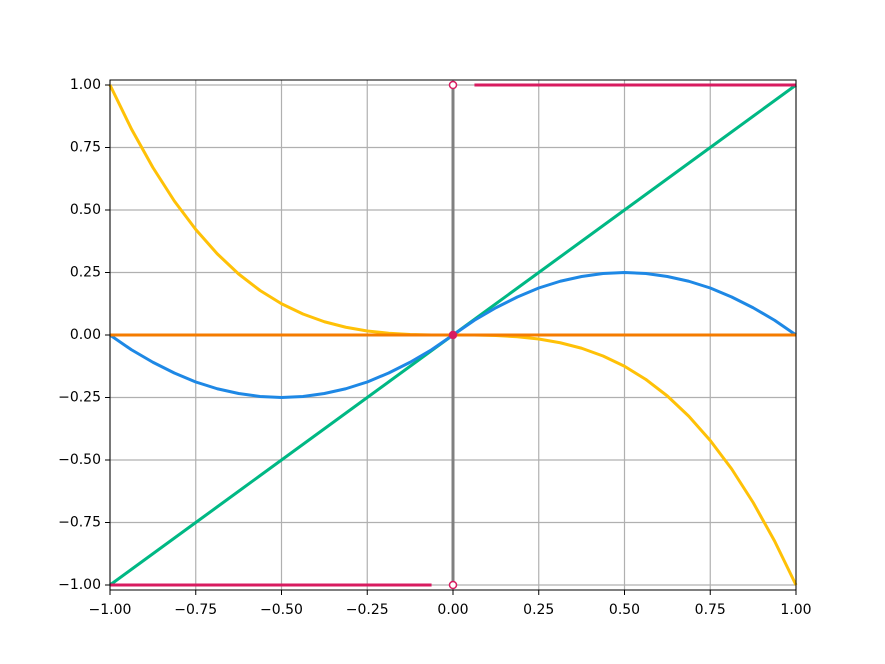 This screenshot has width=885, height=664. What do you see at coordinates (710, 610) in the screenshot?
I see `x-tick-label: 0.75` at bounding box center [710, 610].